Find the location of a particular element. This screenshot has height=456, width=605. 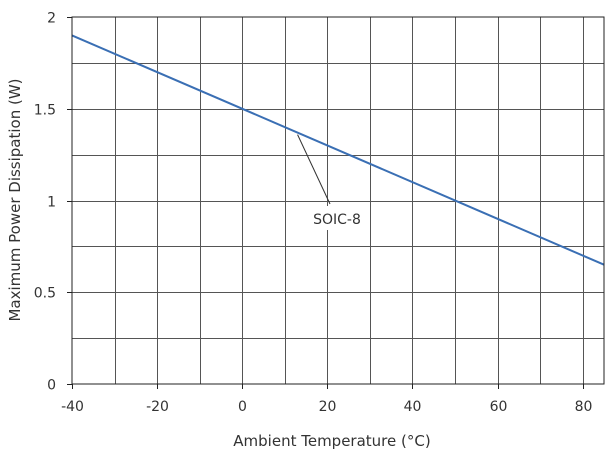

annotation-label: SOIC-8 is located at coordinates (337, 220).